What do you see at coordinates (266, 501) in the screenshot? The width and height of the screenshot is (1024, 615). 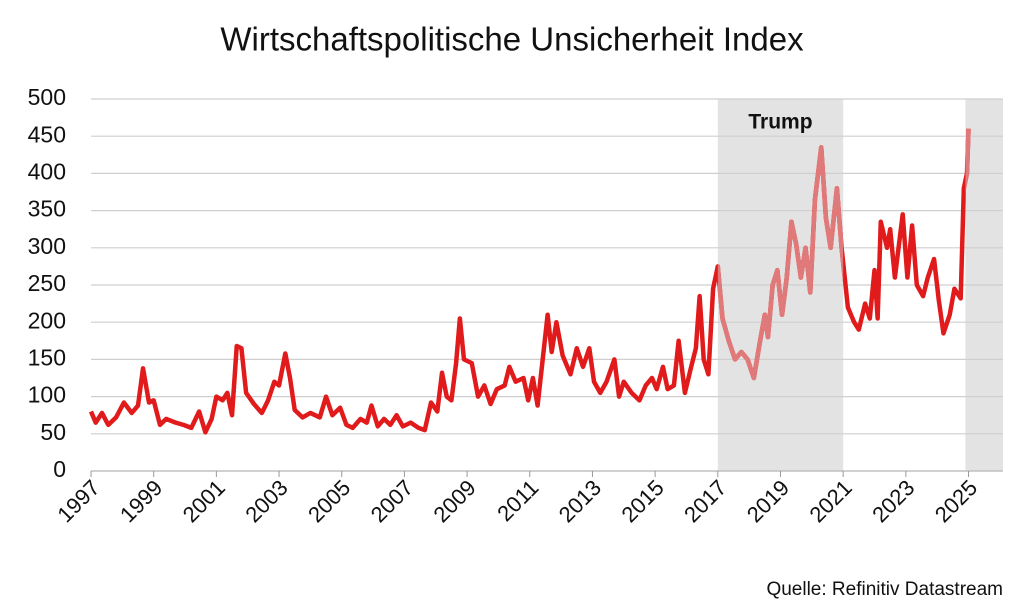 I see `x-tick-label: 2003` at bounding box center [266, 501].